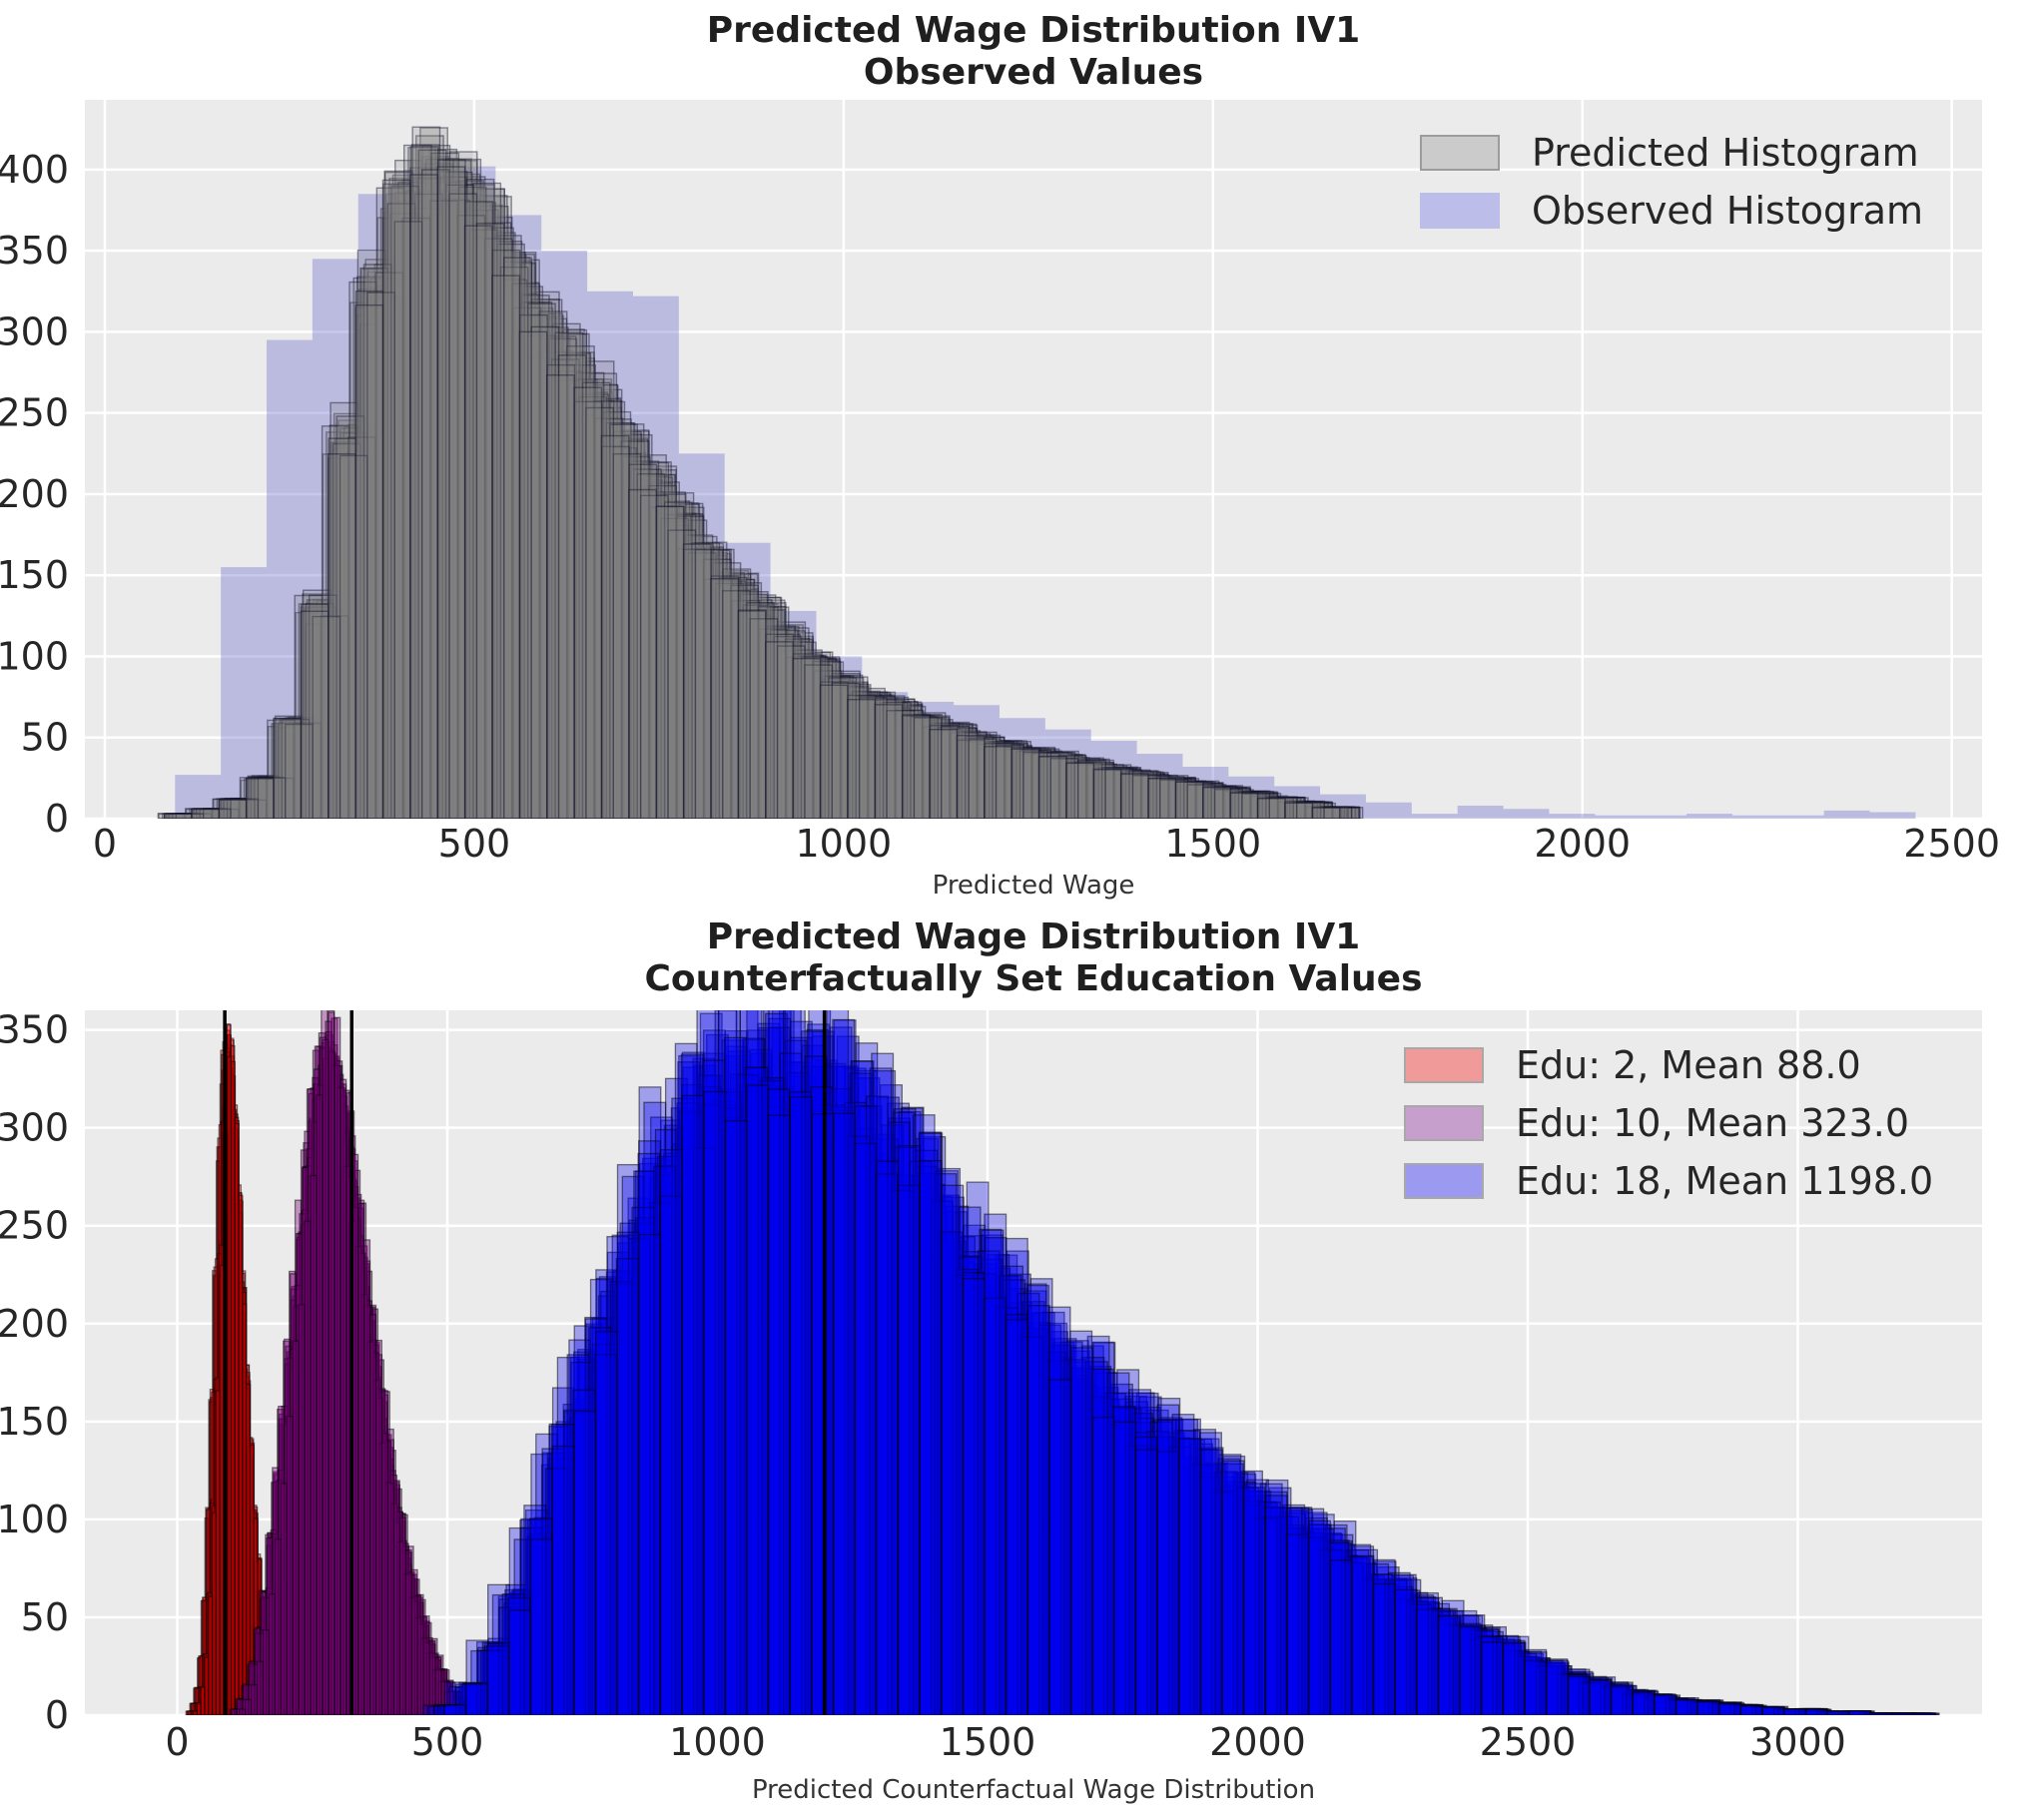 The width and height of the screenshot is (2020, 1820). I want to click on top-chart-xlabel: Predicted Wage, so click(1033, 886).